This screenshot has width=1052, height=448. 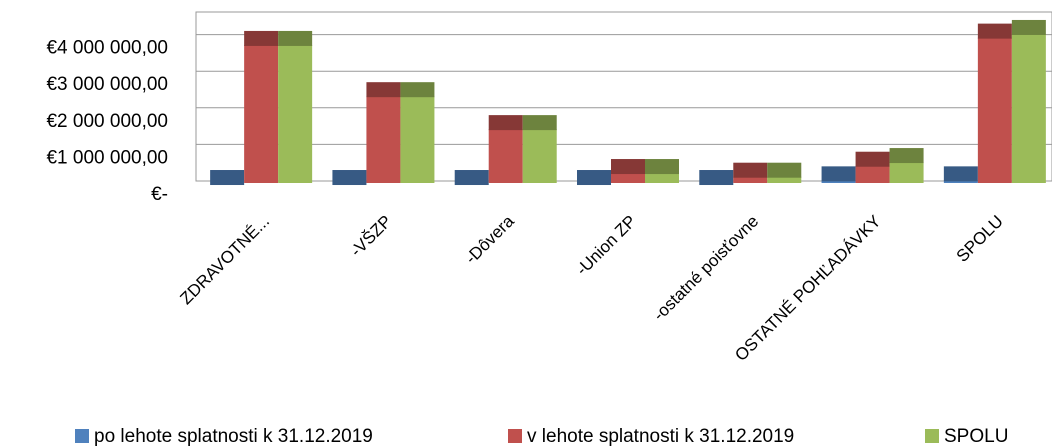 I want to click on legend-label: SPOLU, so click(x=976, y=436).